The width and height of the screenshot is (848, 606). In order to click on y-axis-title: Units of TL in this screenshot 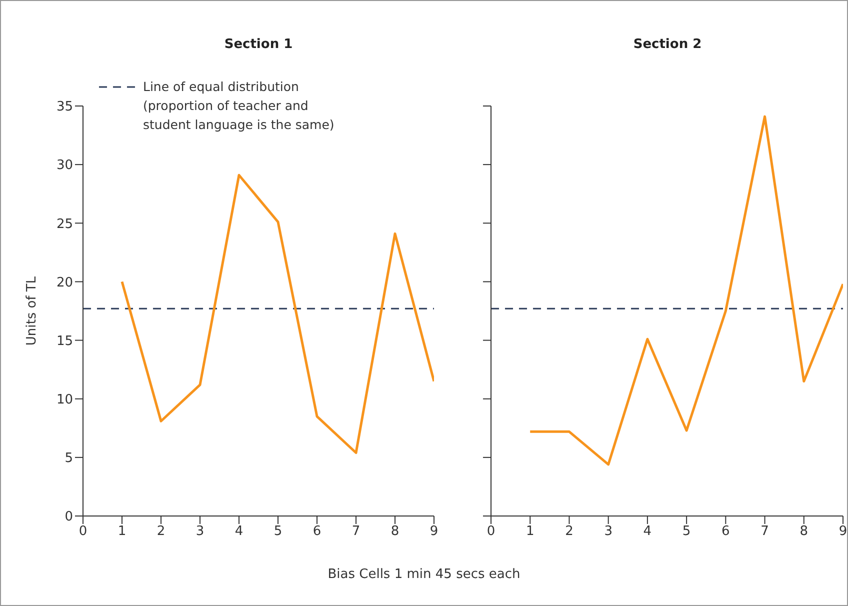, I will do `click(32, 311)`.